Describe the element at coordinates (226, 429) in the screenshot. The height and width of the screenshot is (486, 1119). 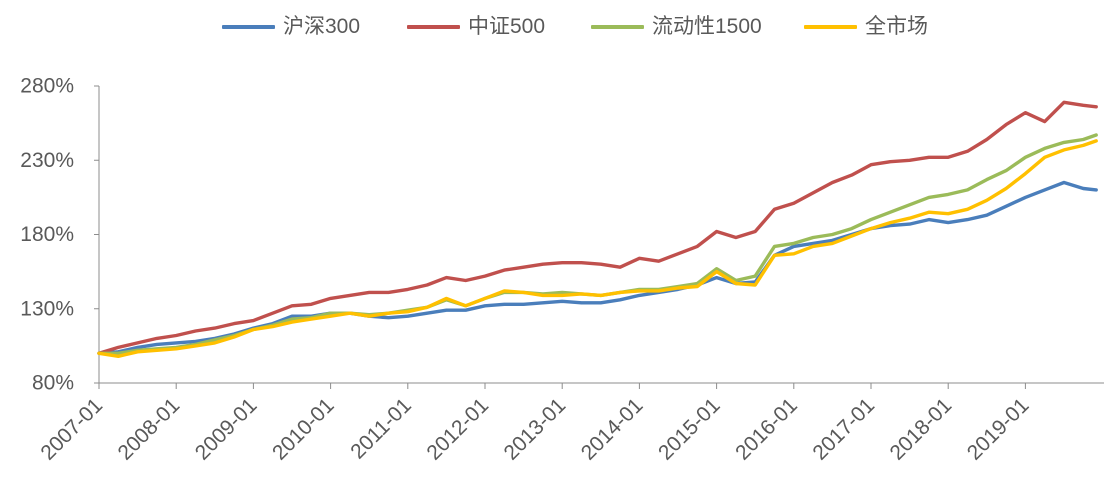
I see `x-tick-label: 2009-01` at that location.